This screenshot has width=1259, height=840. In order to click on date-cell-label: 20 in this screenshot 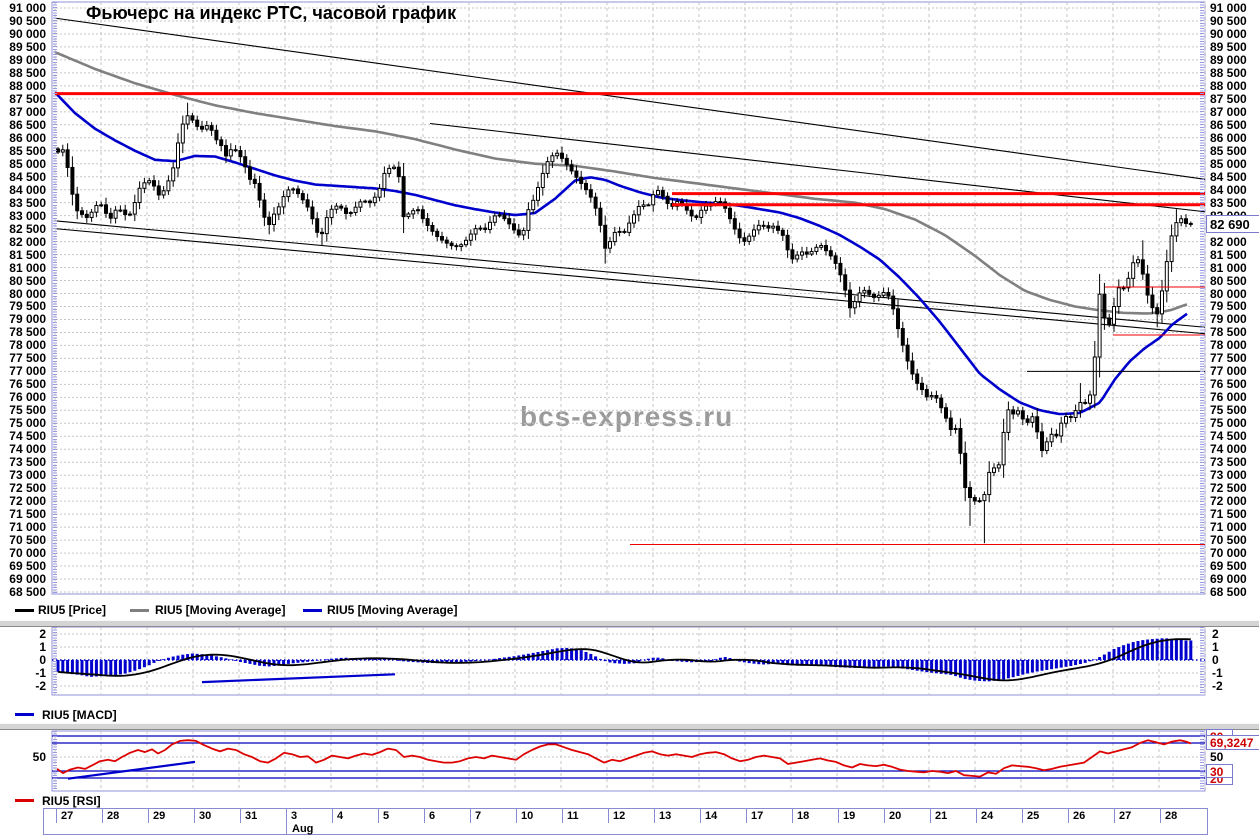, I will do `click(895, 816)`.